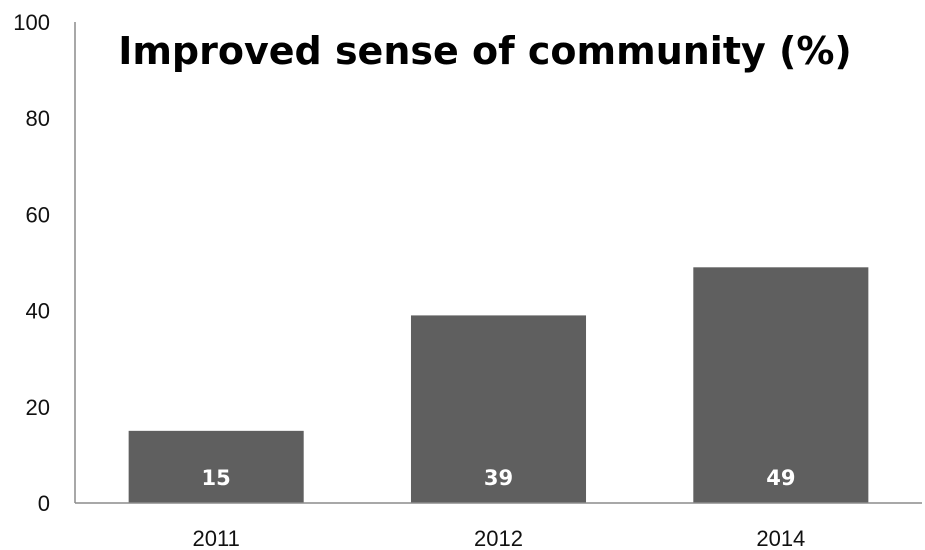 The width and height of the screenshot is (925, 550). I want to click on y-tick-label: 40, so click(38, 311).